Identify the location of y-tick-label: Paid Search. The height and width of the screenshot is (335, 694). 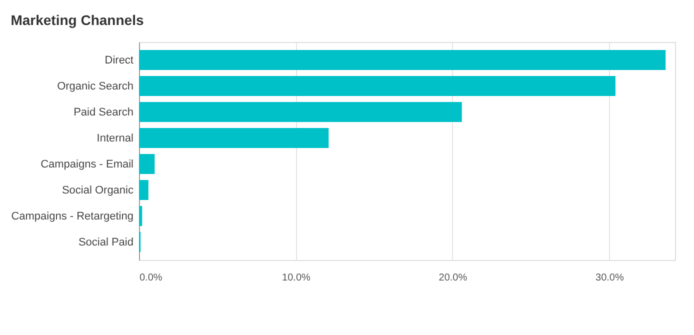
(104, 112).